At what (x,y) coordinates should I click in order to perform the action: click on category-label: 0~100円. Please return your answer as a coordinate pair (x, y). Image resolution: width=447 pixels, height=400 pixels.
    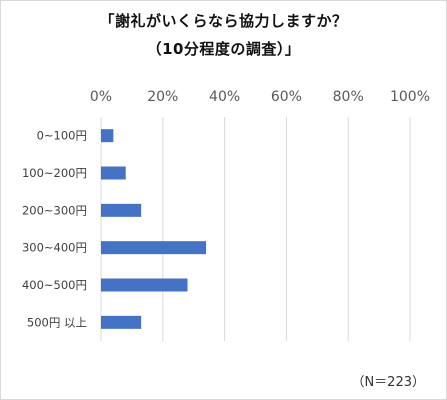
    Looking at the image, I should click on (62, 136).